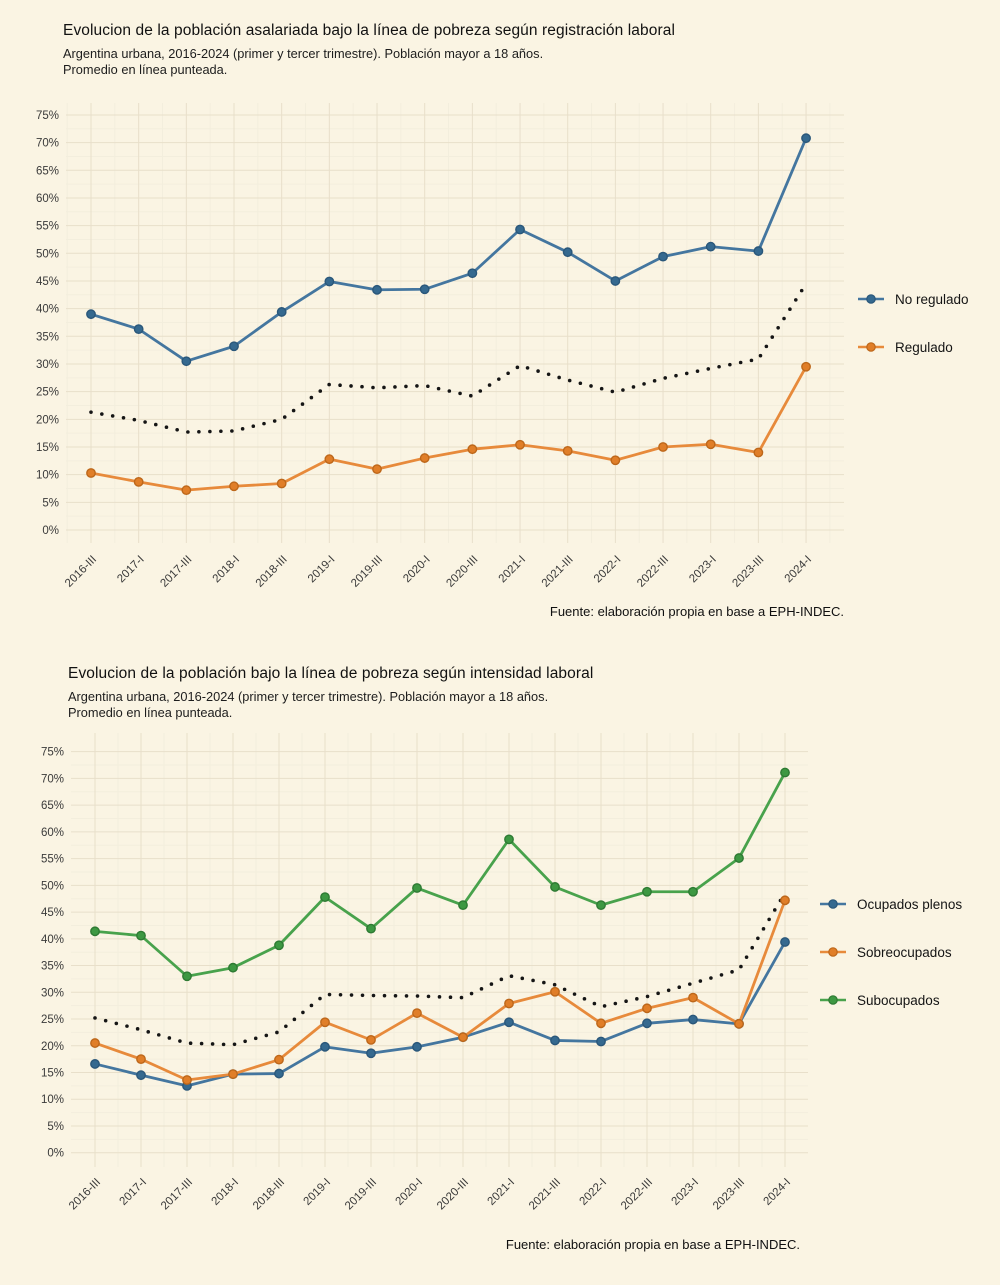 The width and height of the screenshot is (1000, 1285). I want to click on legend-item: Sobreocupados, so click(890, 952).